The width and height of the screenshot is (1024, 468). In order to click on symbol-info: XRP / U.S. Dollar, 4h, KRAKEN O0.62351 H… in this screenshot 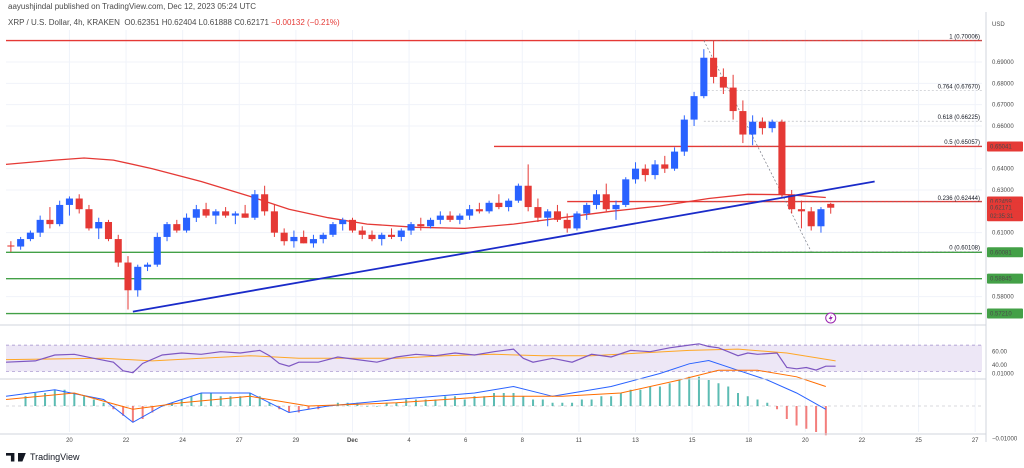, I will do `click(174, 22)`.